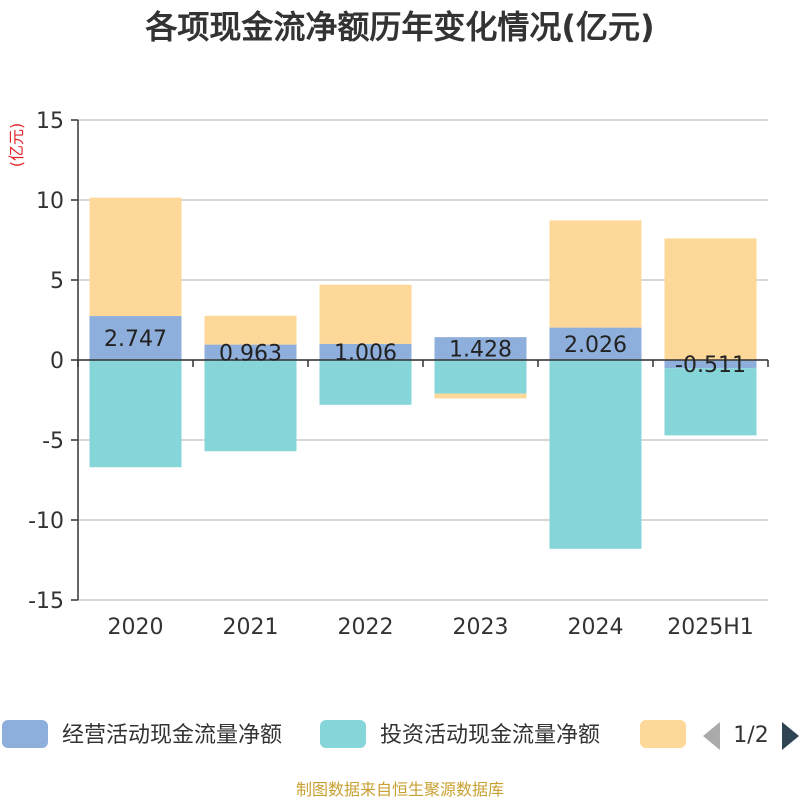 The height and width of the screenshot is (800, 800). What do you see at coordinates (57, 361) in the screenshot?
I see `y-tick-label: 0` at bounding box center [57, 361].